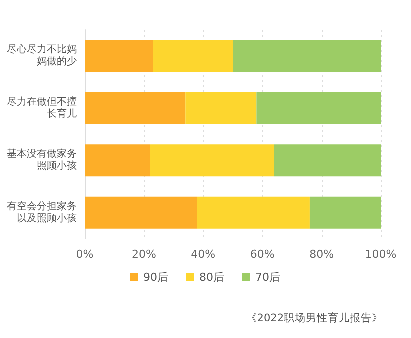 The height and width of the screenshot is (338, 411). What do you see at coordinates (212, 277) in the screenshot?
I see `legend-label: 80后` at bounding box center [212, 277].